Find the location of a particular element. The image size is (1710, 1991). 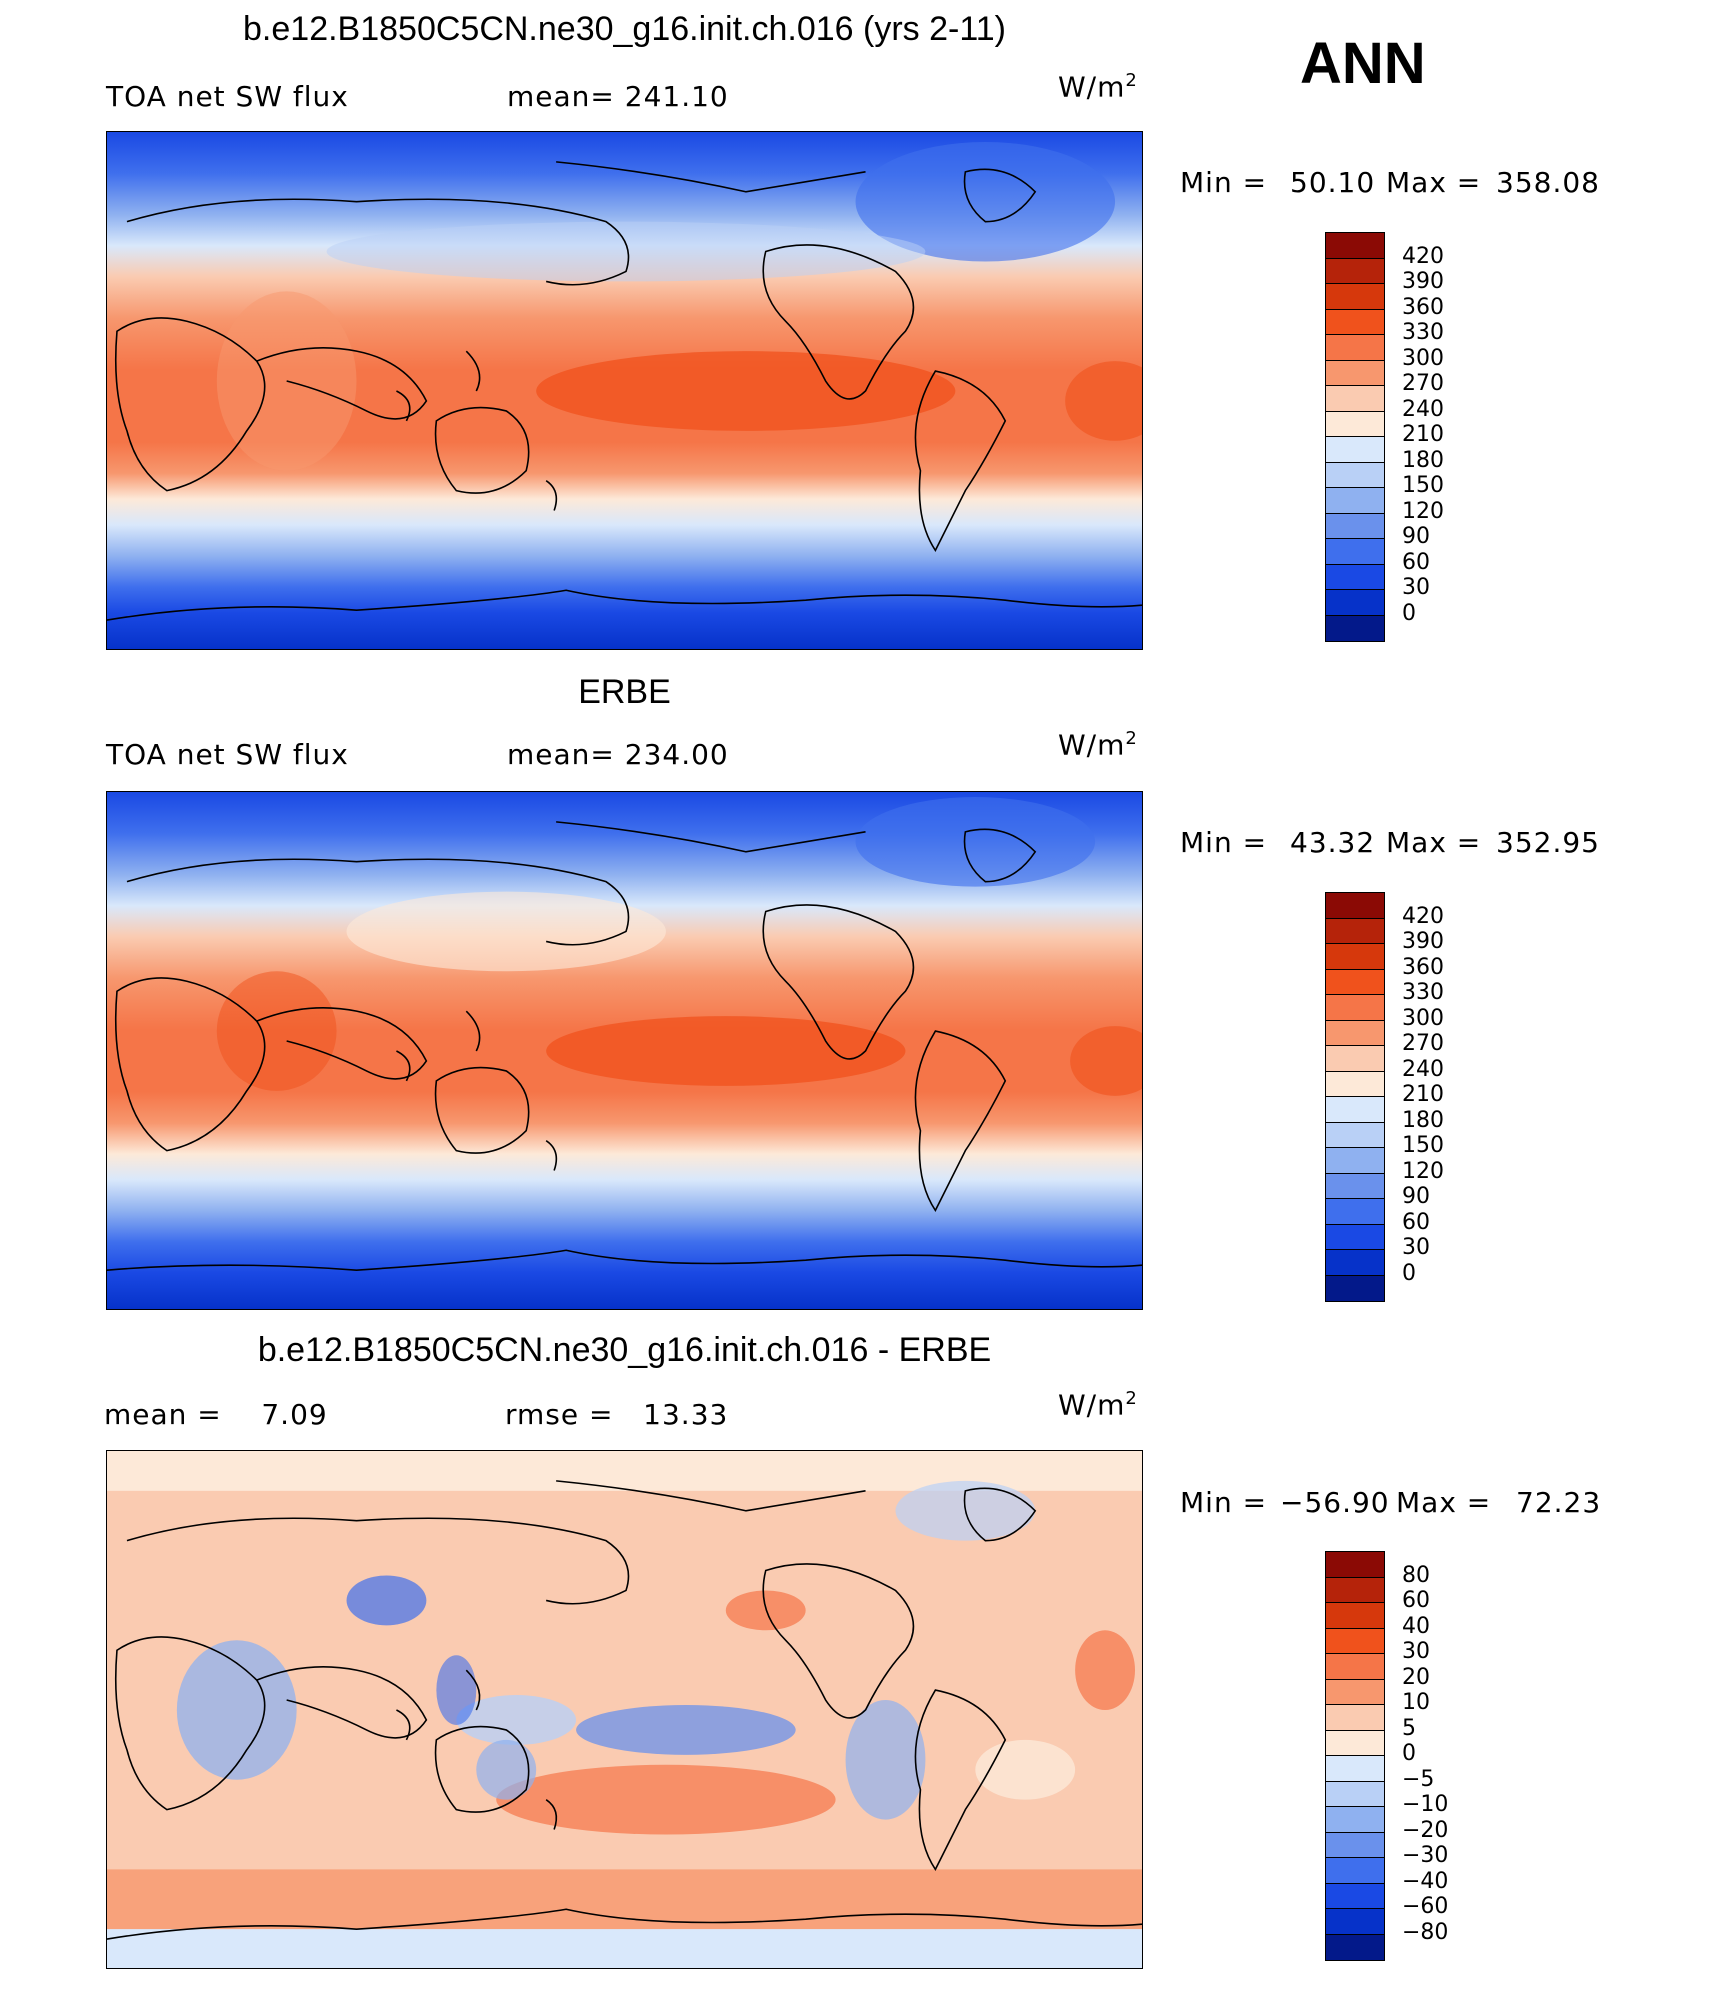

panel-2-mean-label: mean= 234.00 is located at coordinates (618, 754).